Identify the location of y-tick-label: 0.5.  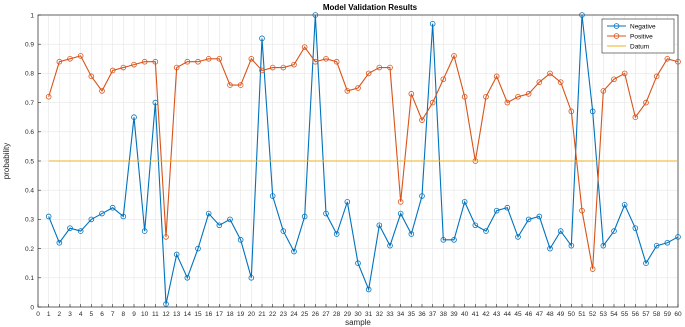
(29, 161).